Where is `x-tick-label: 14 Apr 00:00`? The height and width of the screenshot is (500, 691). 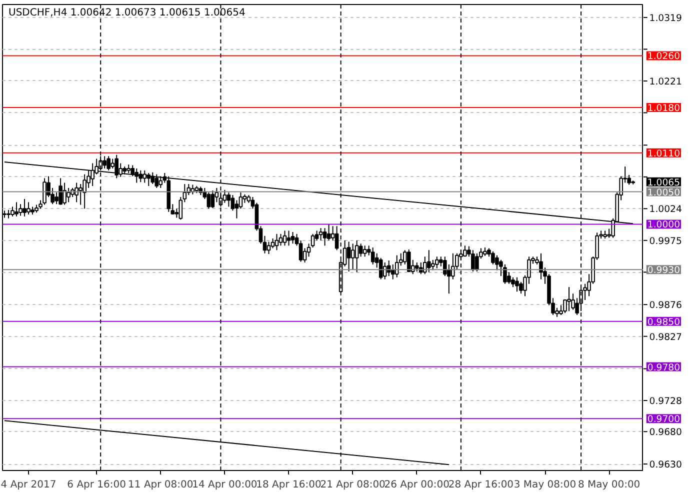
x-tick-label: 14 Apr 00:00 is located at coordinates (225, 485).